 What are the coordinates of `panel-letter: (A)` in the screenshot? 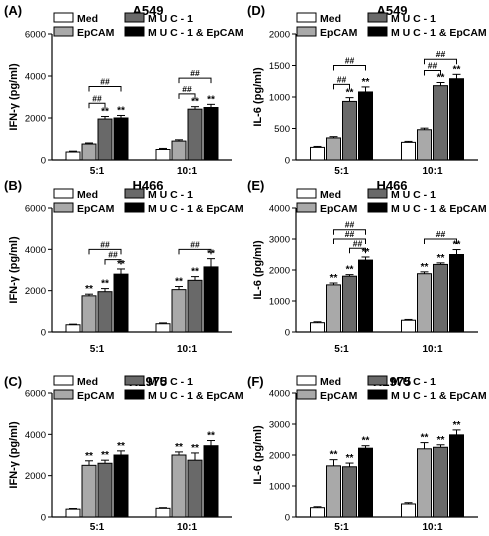 It's located at (13, 10).